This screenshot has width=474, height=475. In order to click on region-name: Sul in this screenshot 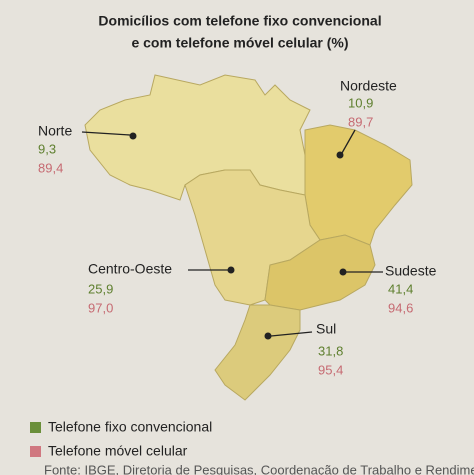, I will do `click(326, 329)`.